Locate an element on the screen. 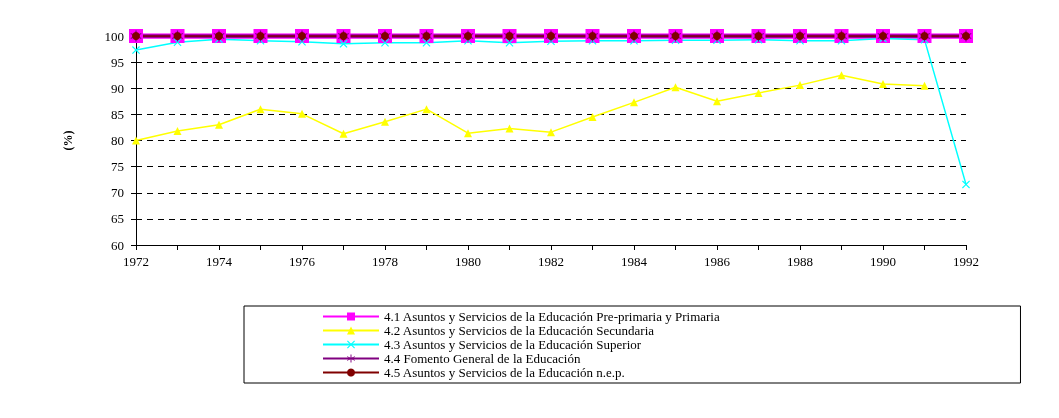 This screenshot has width=1059, height=418. y-tick-label: 75 is located at coordinates (117, 167).